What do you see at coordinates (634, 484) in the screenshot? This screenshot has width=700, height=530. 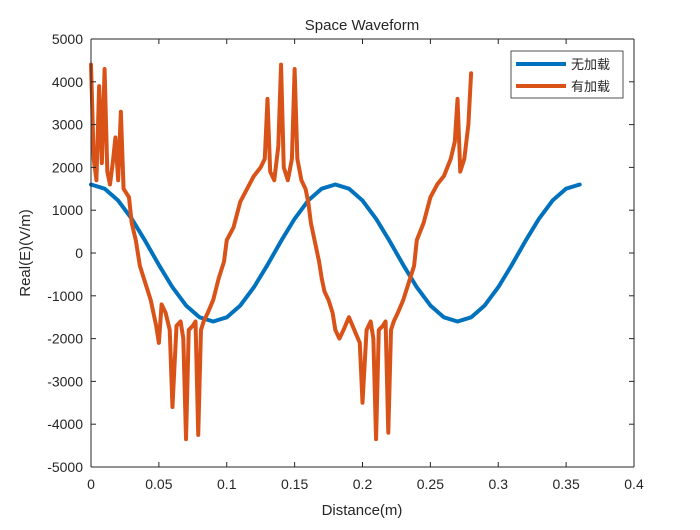 I see `x-tick-label: 0.4` at bounding box center [634, 484].